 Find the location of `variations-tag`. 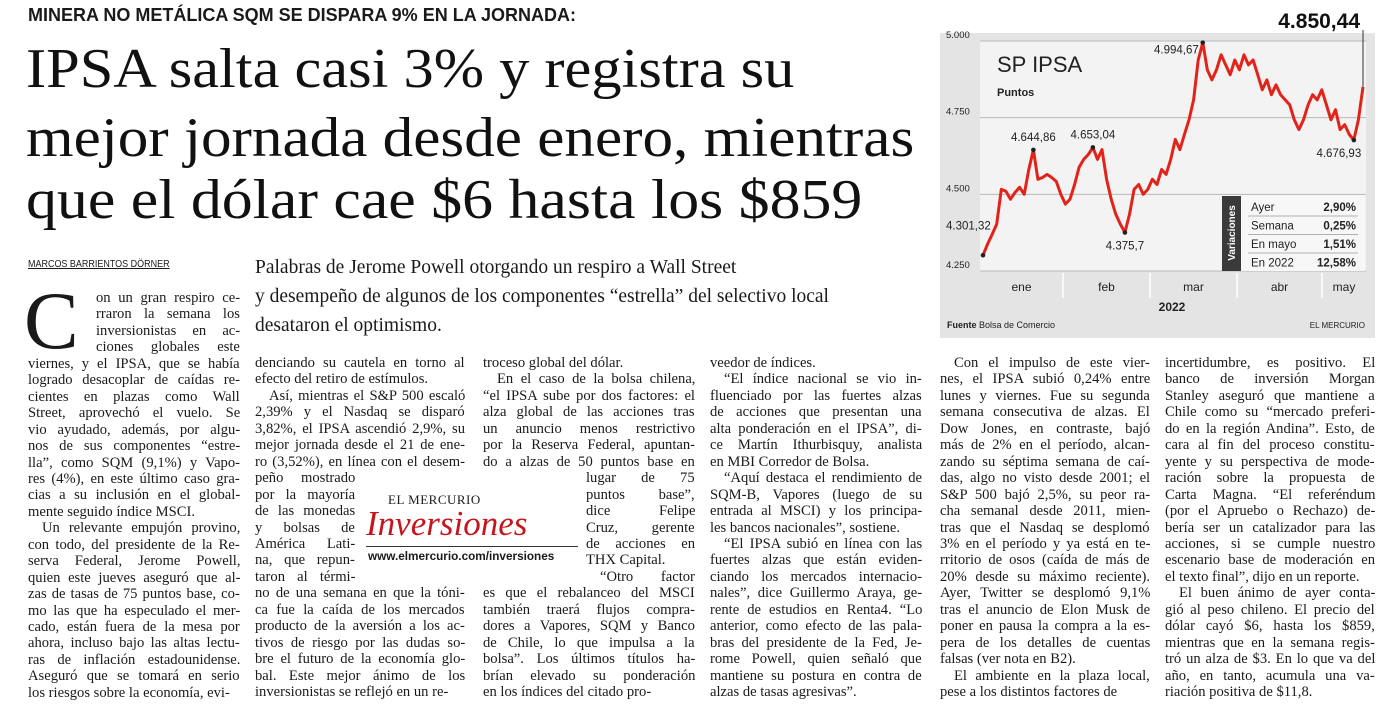

variations-tag is located at coordinates (1231, 233).